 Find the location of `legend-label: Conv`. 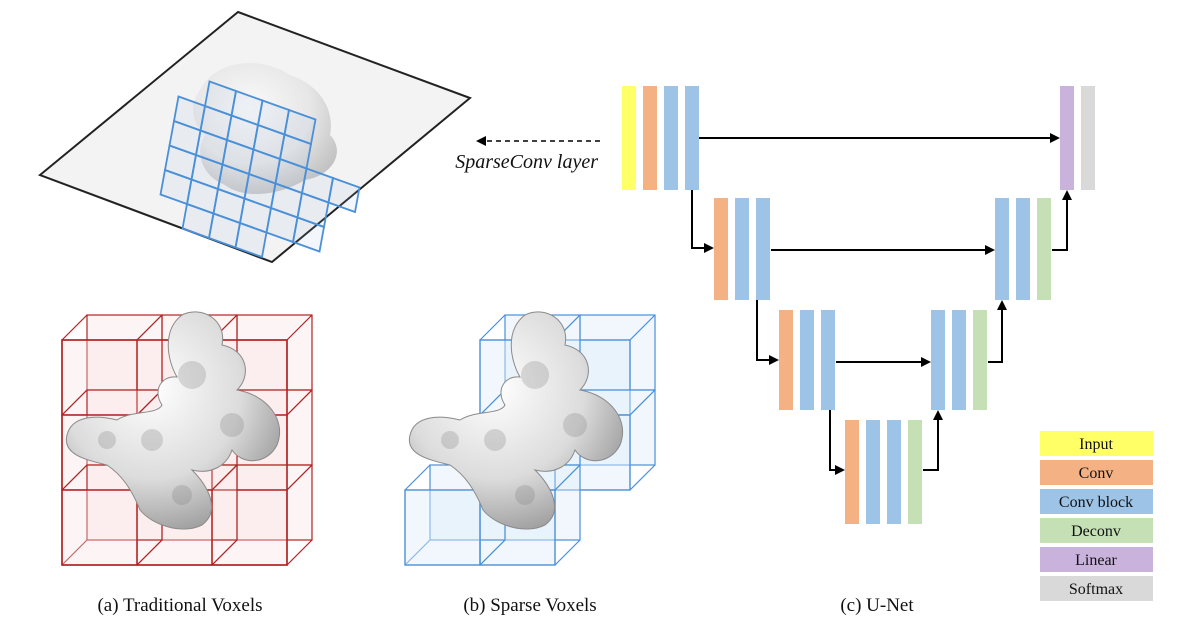

legend-label: Conv is located at coordinates (1096, 473).